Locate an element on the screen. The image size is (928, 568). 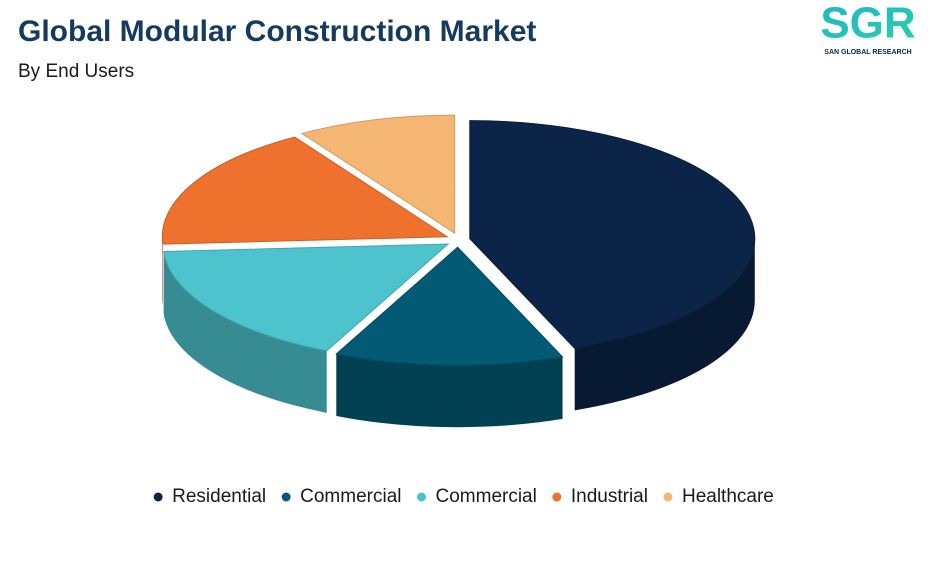
logo-text: SGR is located at coordinates (867, 24).